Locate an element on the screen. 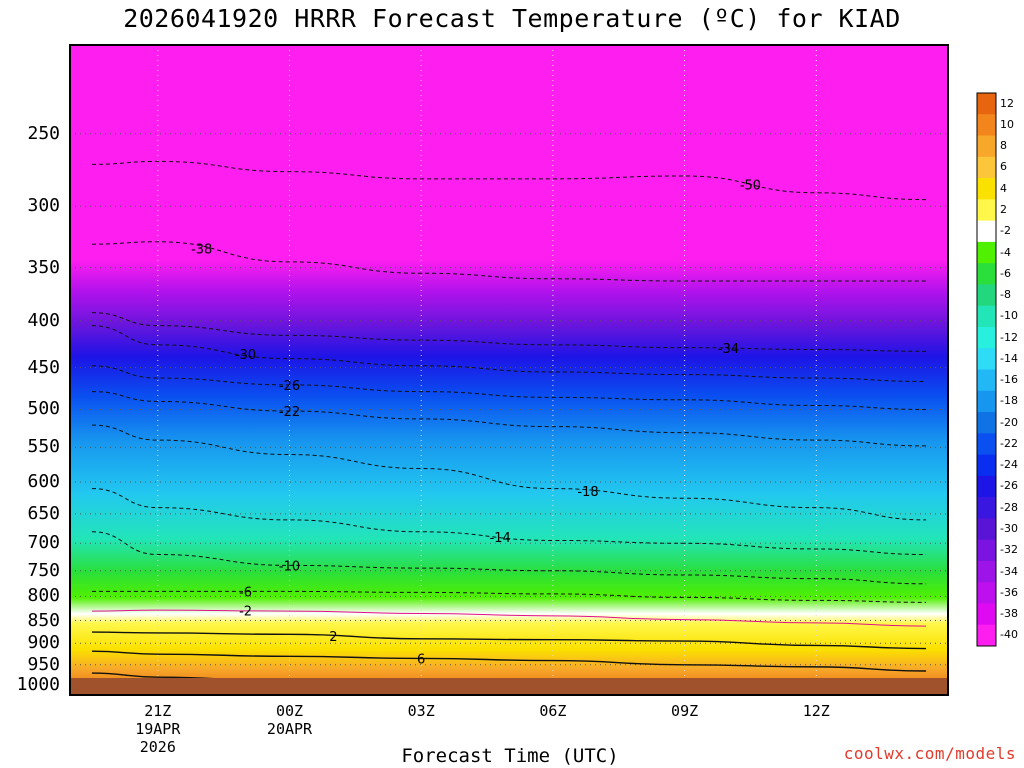  x-tick-text: 12Z is located at coordinates (816, 711).